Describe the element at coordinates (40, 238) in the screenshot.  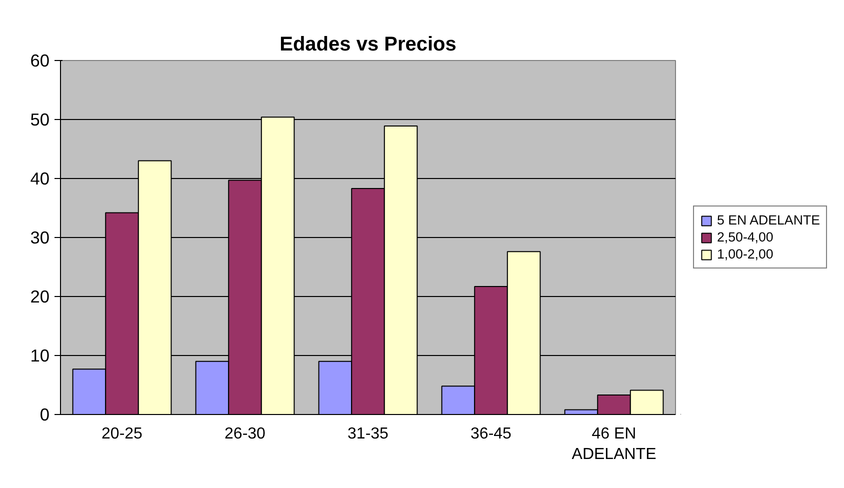
I see `y-tick-label: 30` at that location.